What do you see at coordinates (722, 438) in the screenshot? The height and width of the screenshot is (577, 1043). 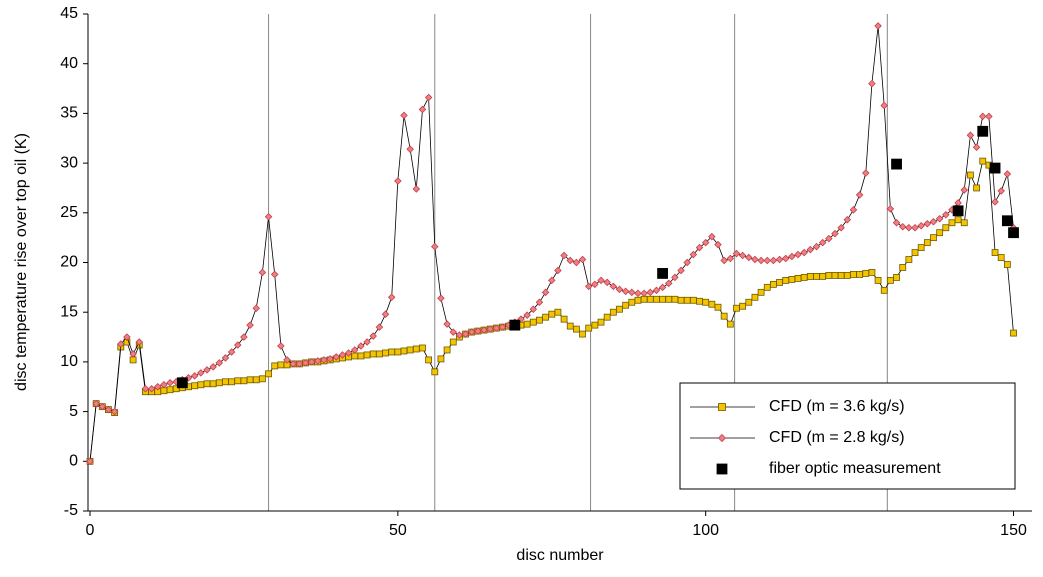 I see `legend-marker` at bounding box center [722, 438].